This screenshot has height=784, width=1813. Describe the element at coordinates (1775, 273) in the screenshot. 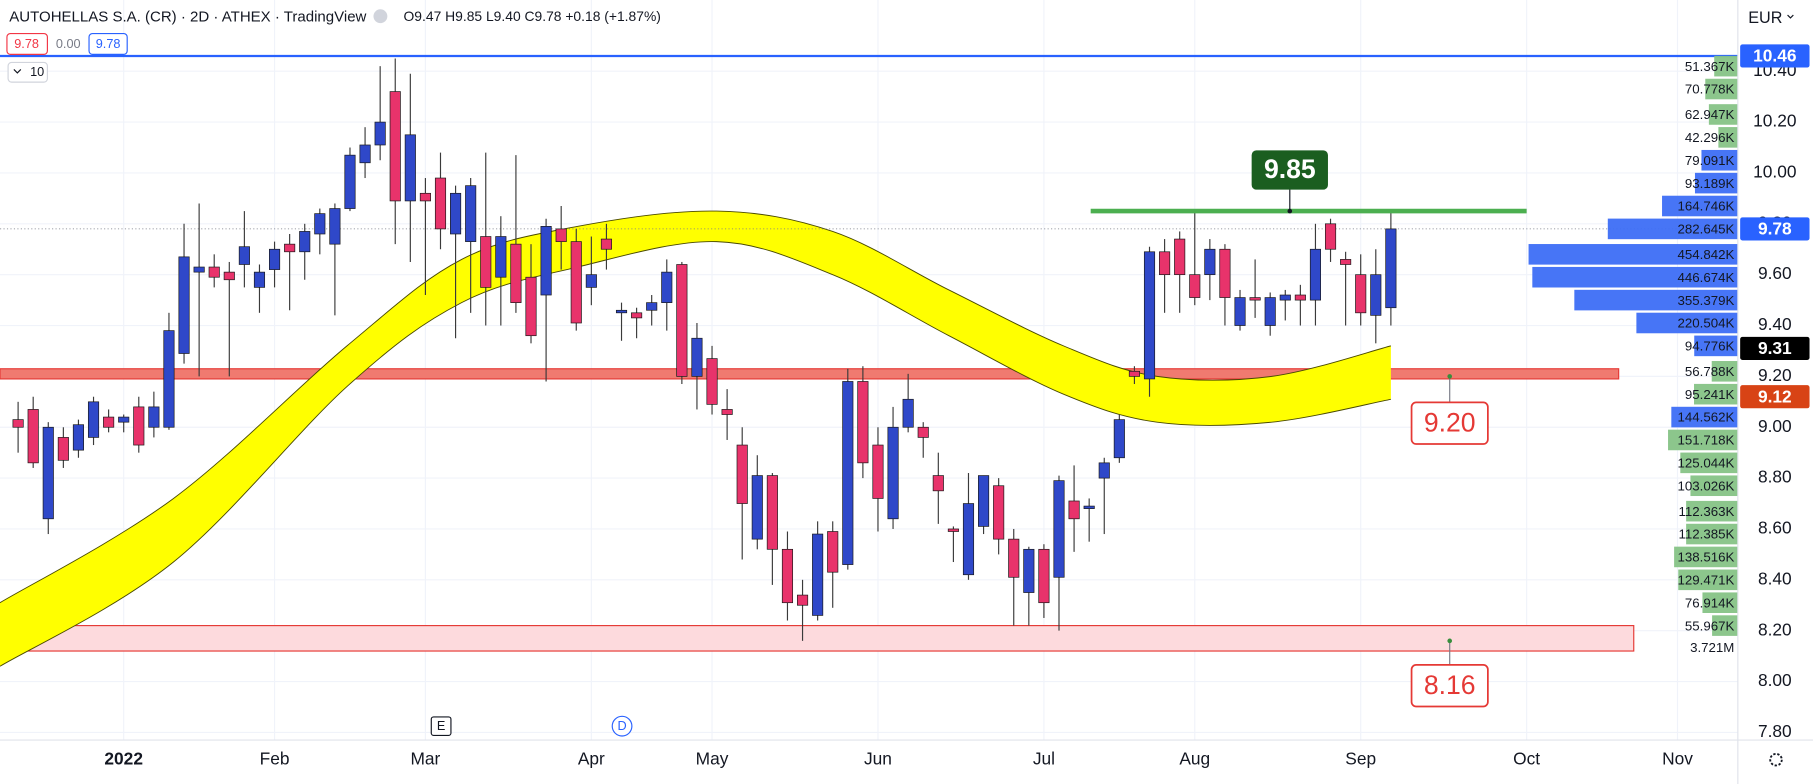

I see `y-tick-label: 9.60` at that location.